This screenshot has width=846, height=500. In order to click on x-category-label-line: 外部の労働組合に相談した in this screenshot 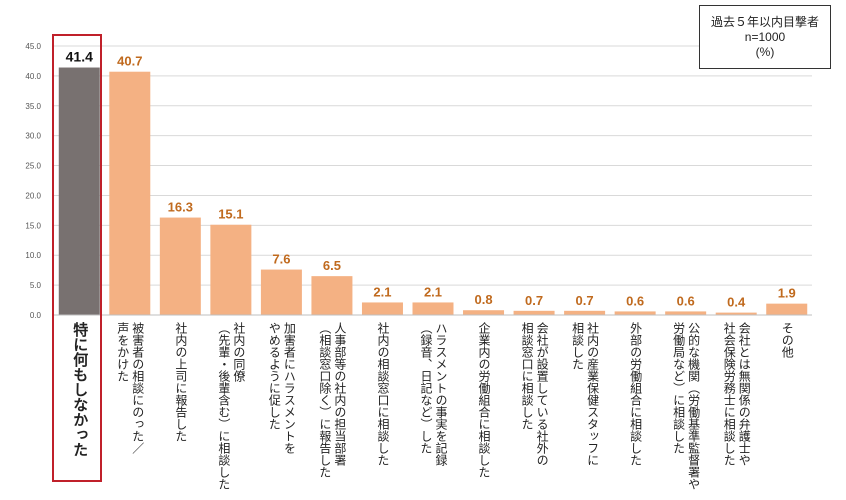, I will do `click(635, 394)`.